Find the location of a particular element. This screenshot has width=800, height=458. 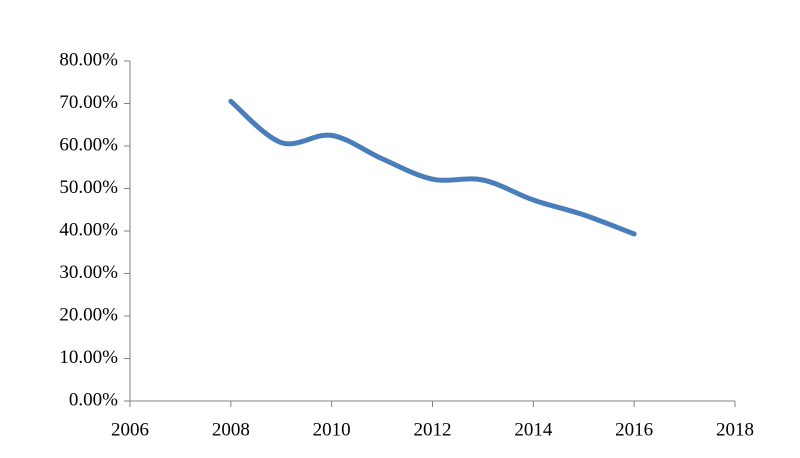

y-tick-label: 30.00% is located at coordinates (88, 272).